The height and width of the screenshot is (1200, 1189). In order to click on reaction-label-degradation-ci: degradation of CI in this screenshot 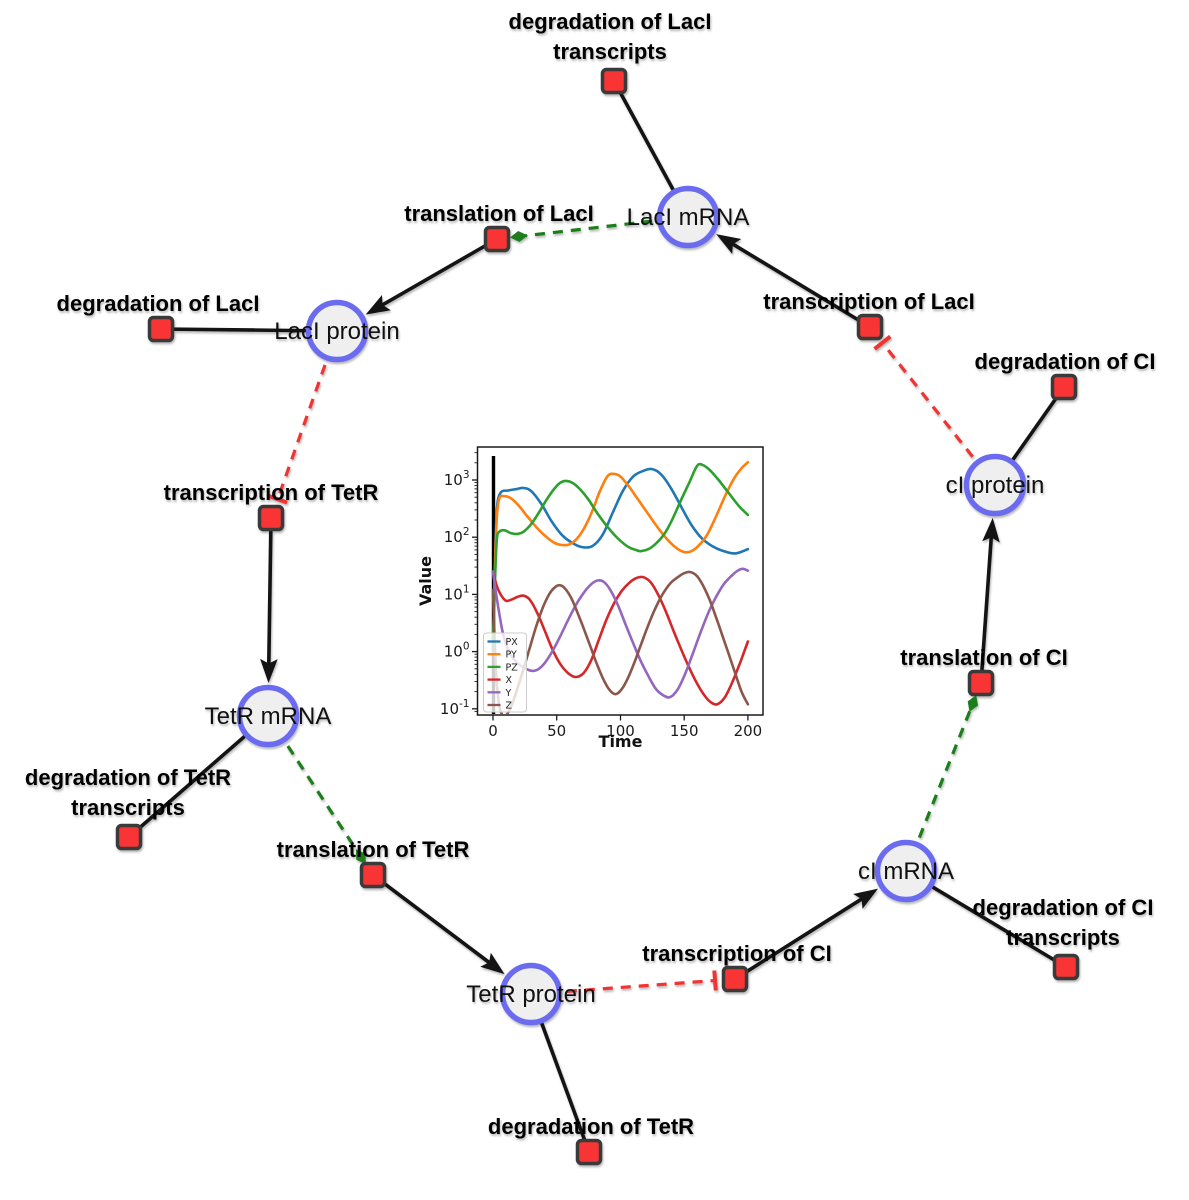, I will do `click(1065, 361)`.